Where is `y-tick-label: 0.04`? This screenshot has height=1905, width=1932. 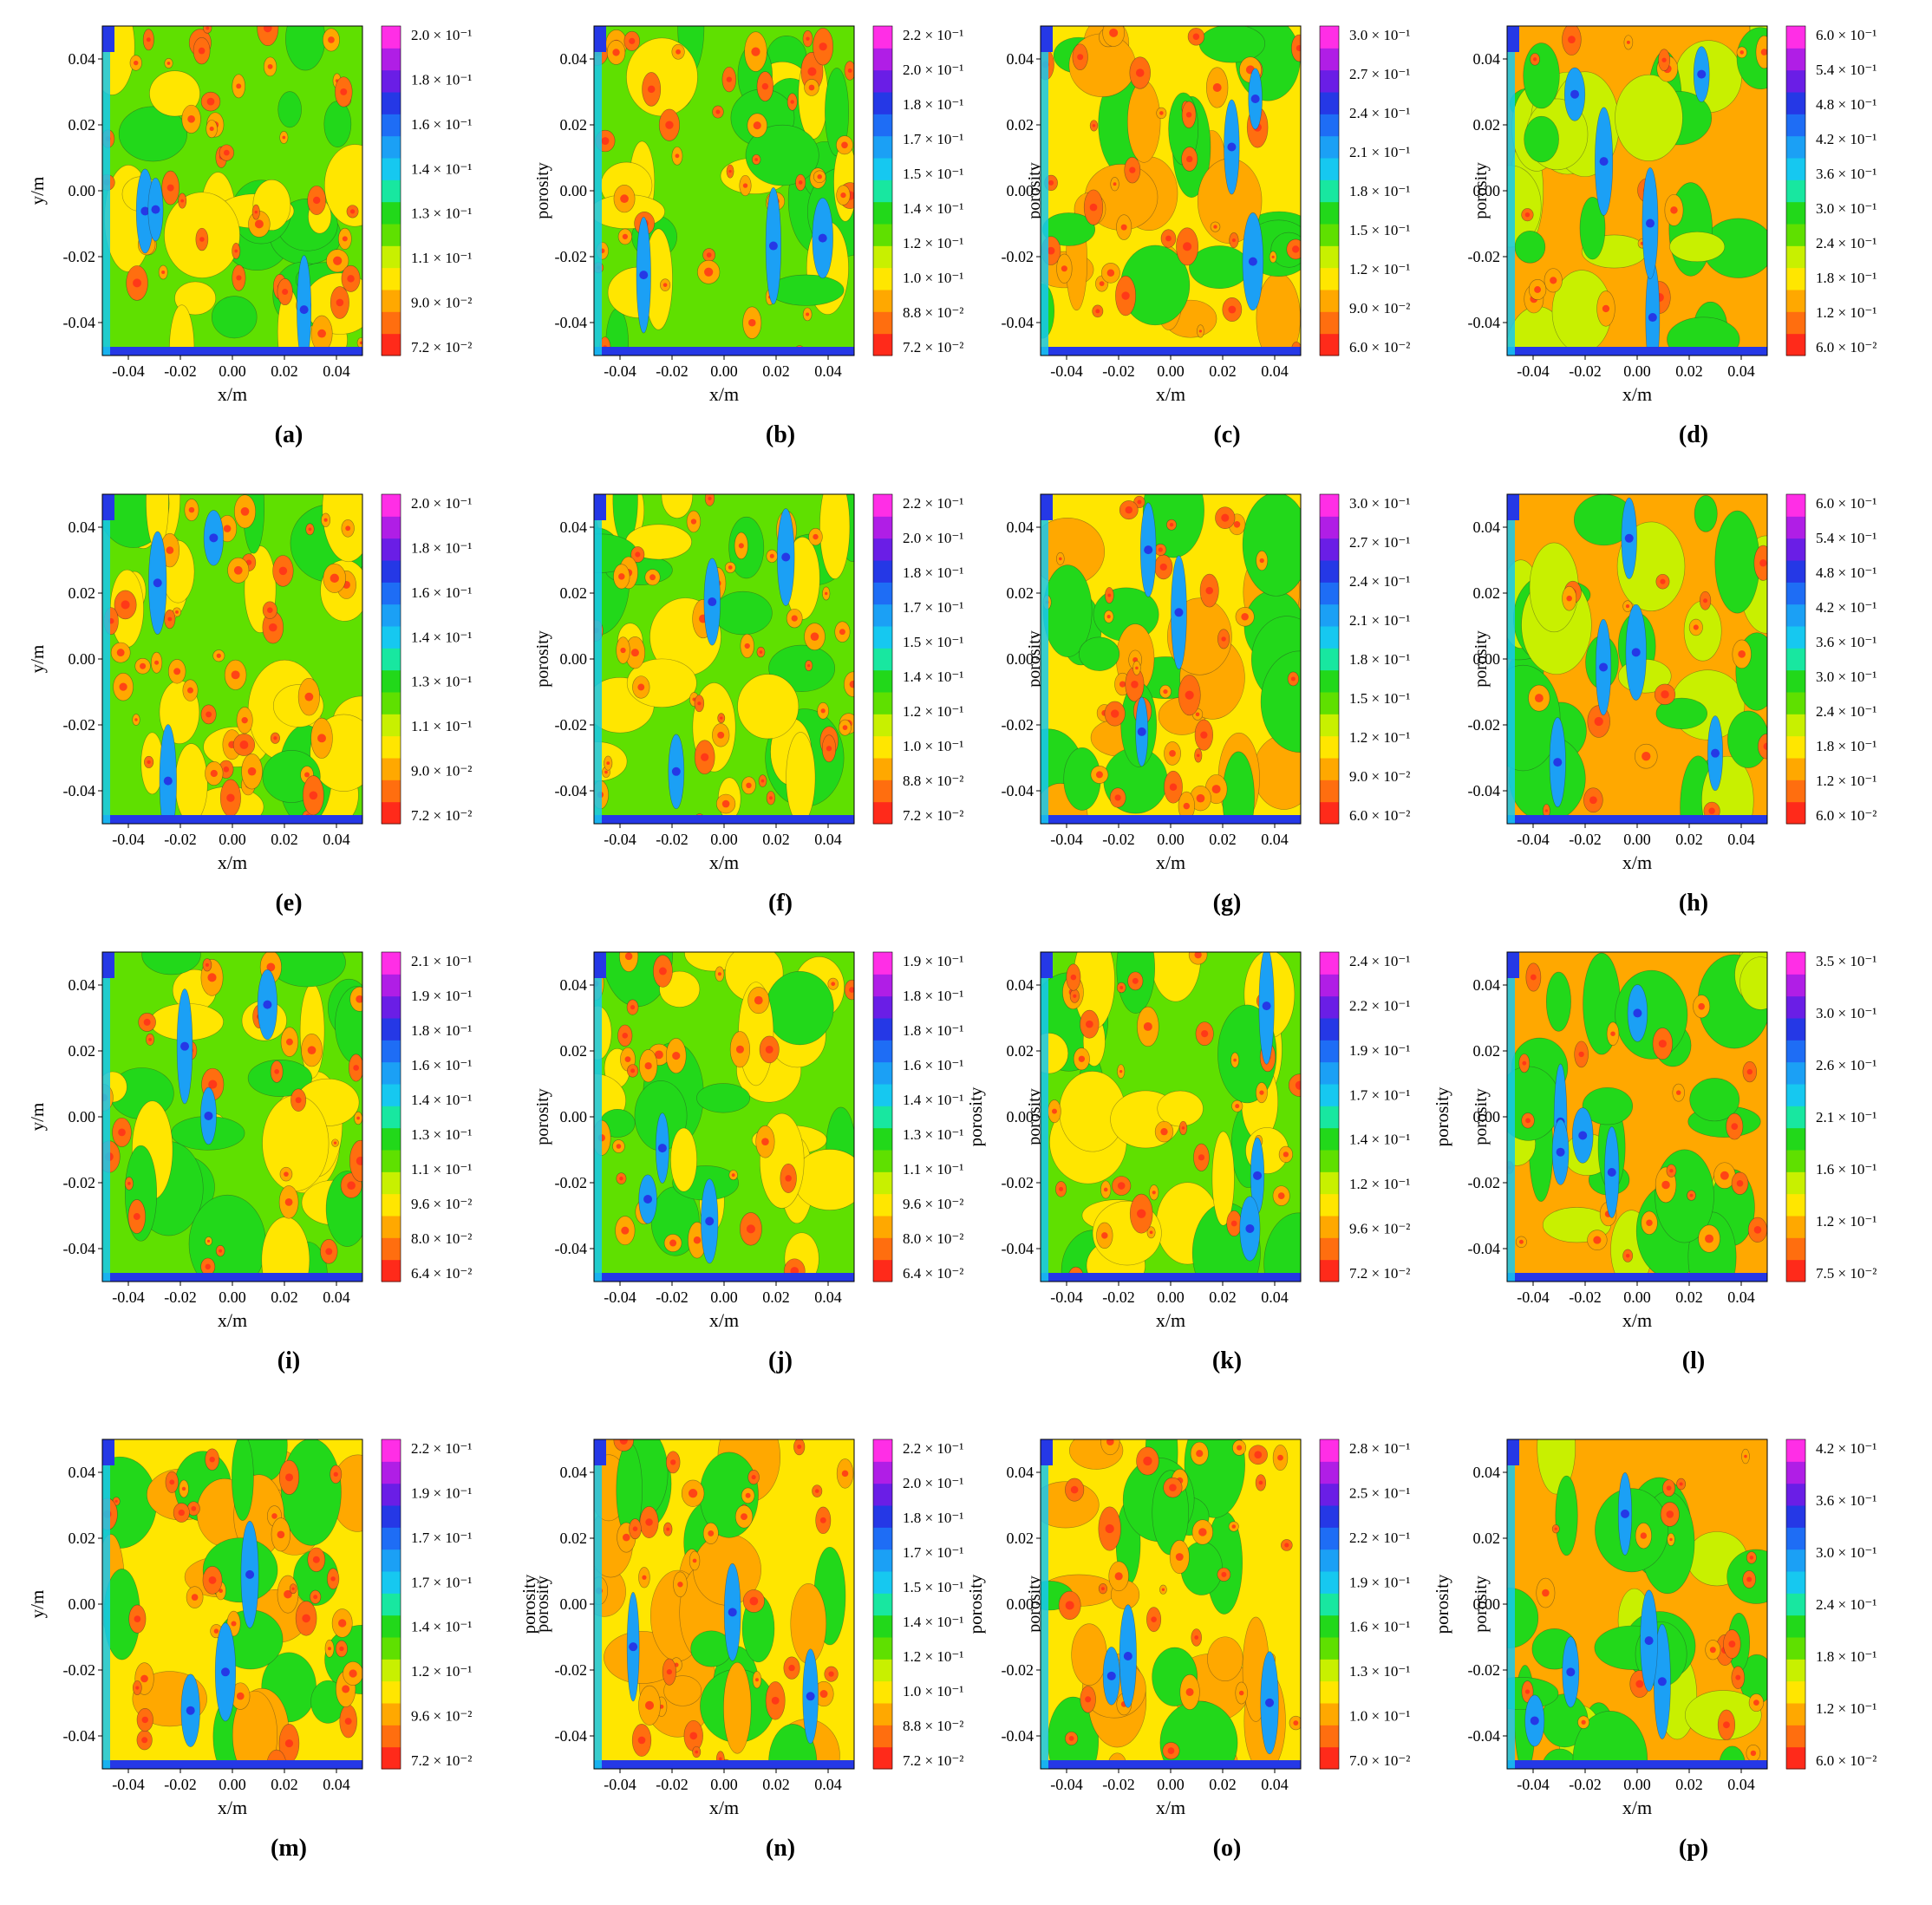
y-tick-label: 0.04 is located at coordinates (574, 527).